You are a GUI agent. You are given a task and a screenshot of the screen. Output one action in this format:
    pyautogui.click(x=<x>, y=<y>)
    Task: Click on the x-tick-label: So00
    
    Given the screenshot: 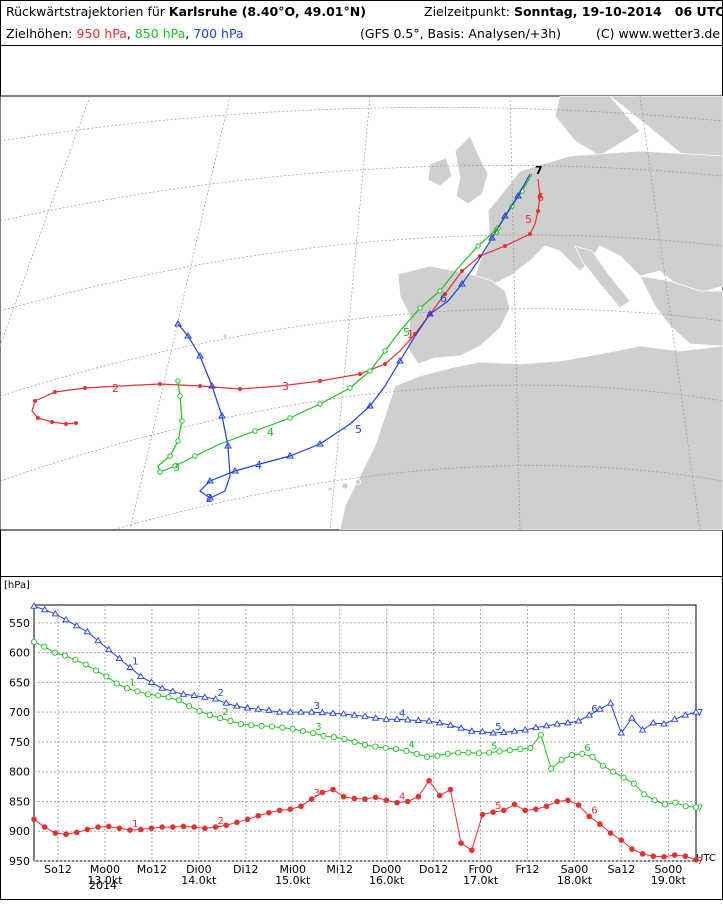 What is the action you would take?
    pyautogui.click(x=668, y=869)
    